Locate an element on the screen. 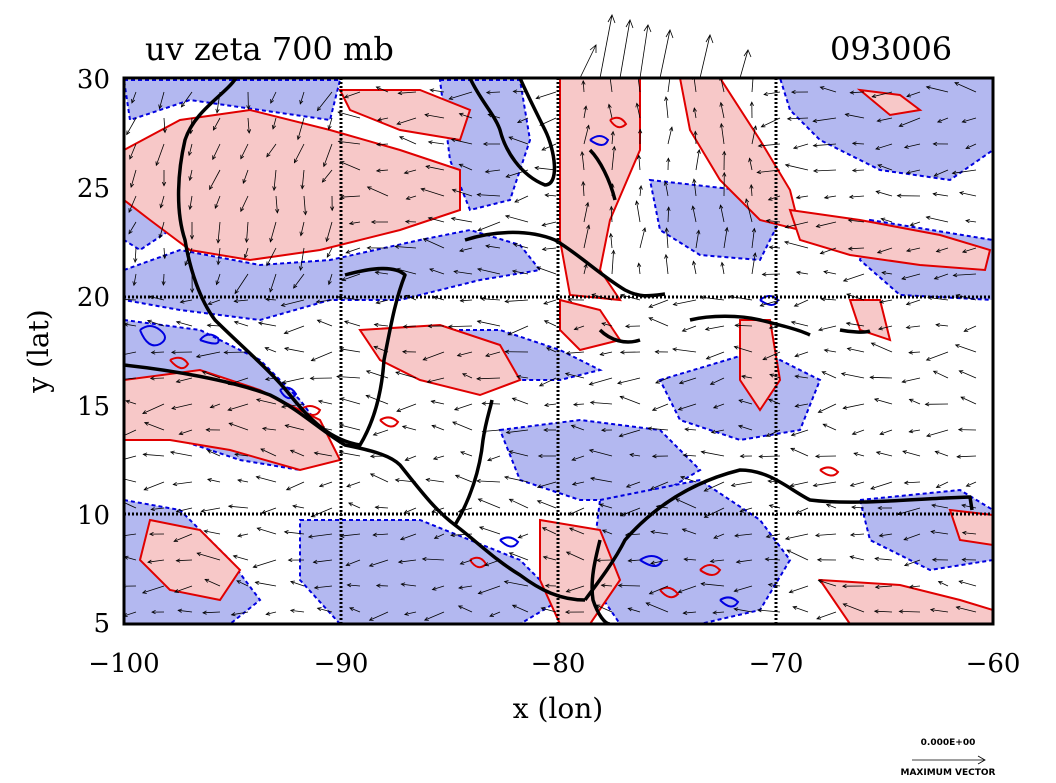 The width and height of the screenshot is (1056, 783). y-axis-label: y (lat) is located at coordinates (38, 351).